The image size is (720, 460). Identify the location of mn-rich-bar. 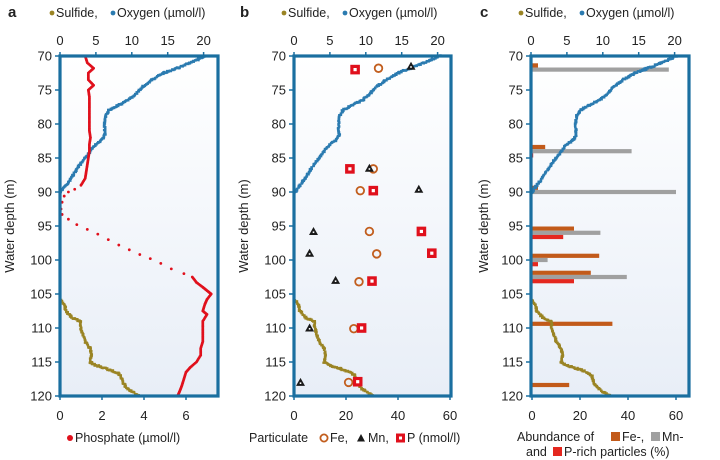
(582, 151).